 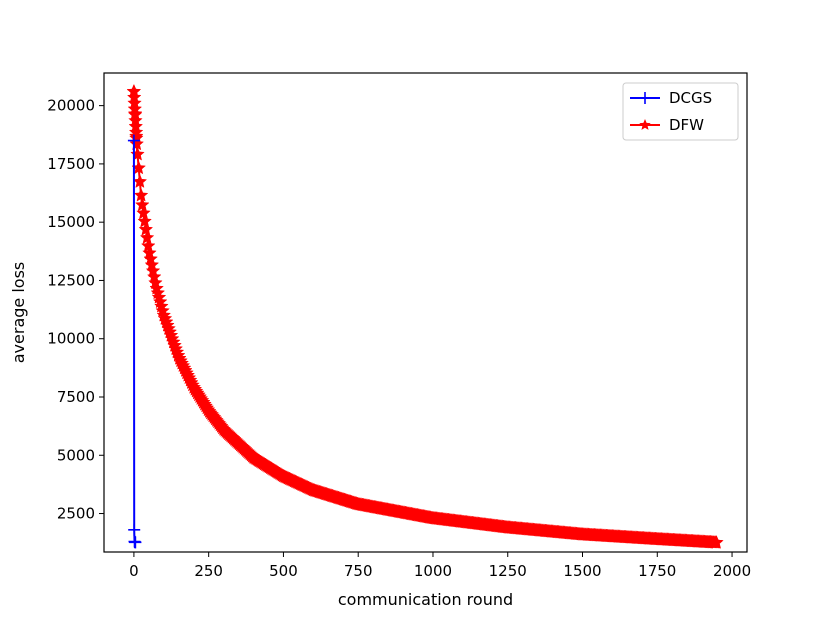 What do you see at coordinates (680, 111) in the screenshot?
I see `legend: DCGS DFW` at bounding box center [680, 111].